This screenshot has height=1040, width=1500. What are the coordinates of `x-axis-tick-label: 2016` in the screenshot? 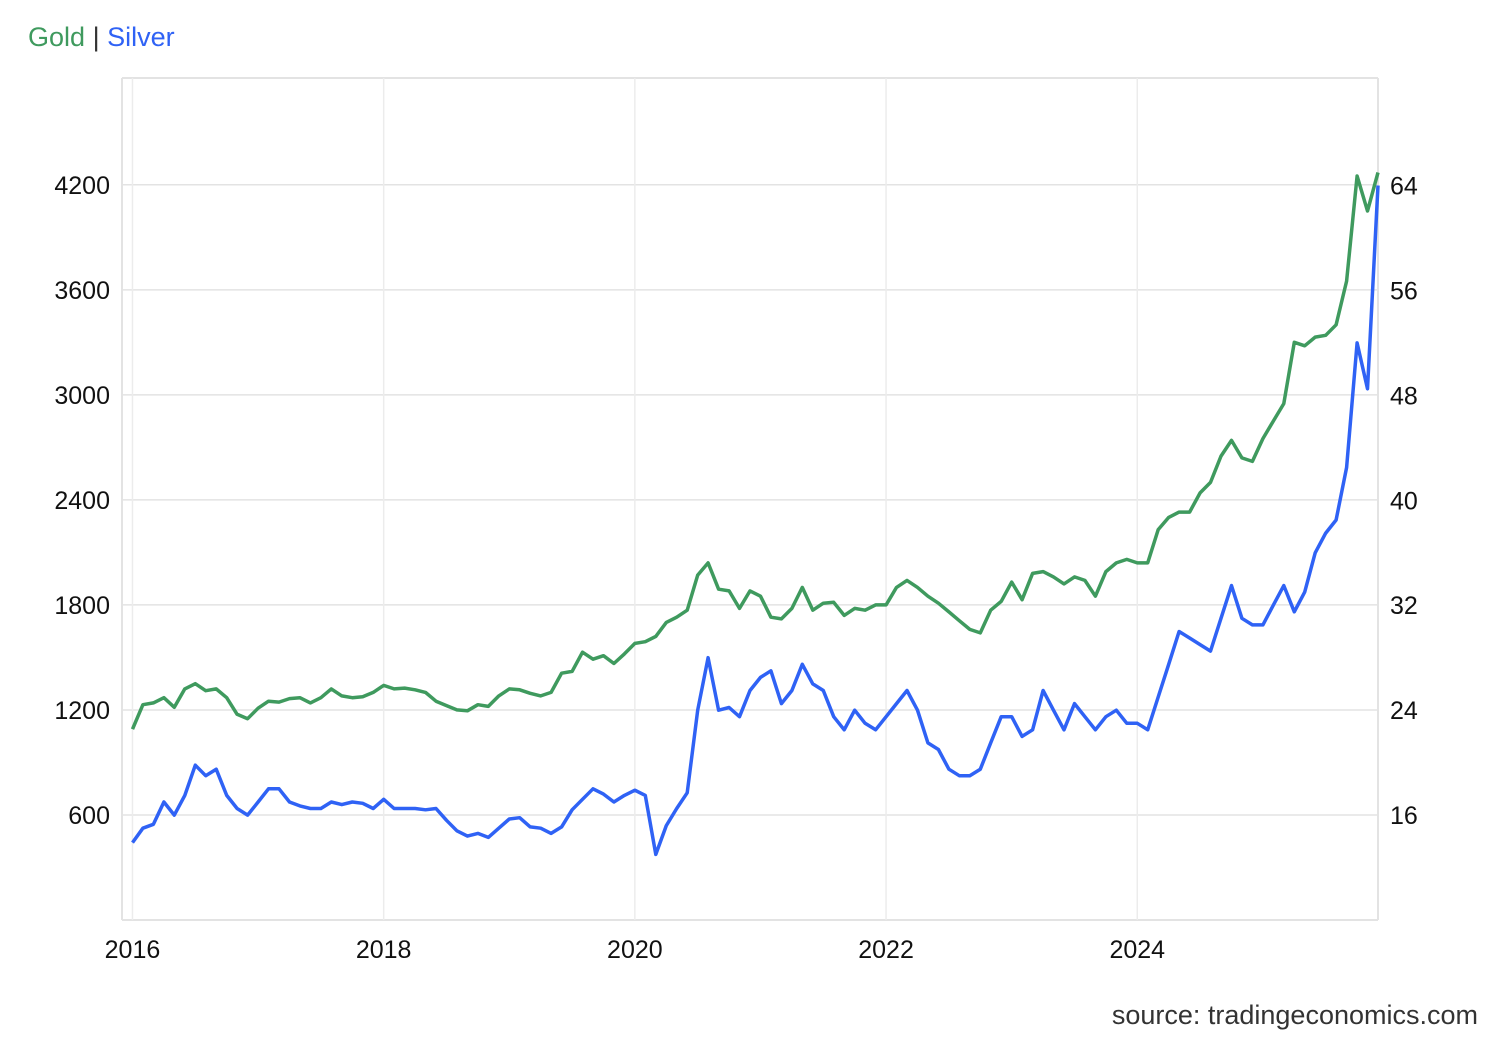 It's located at (133, 950).